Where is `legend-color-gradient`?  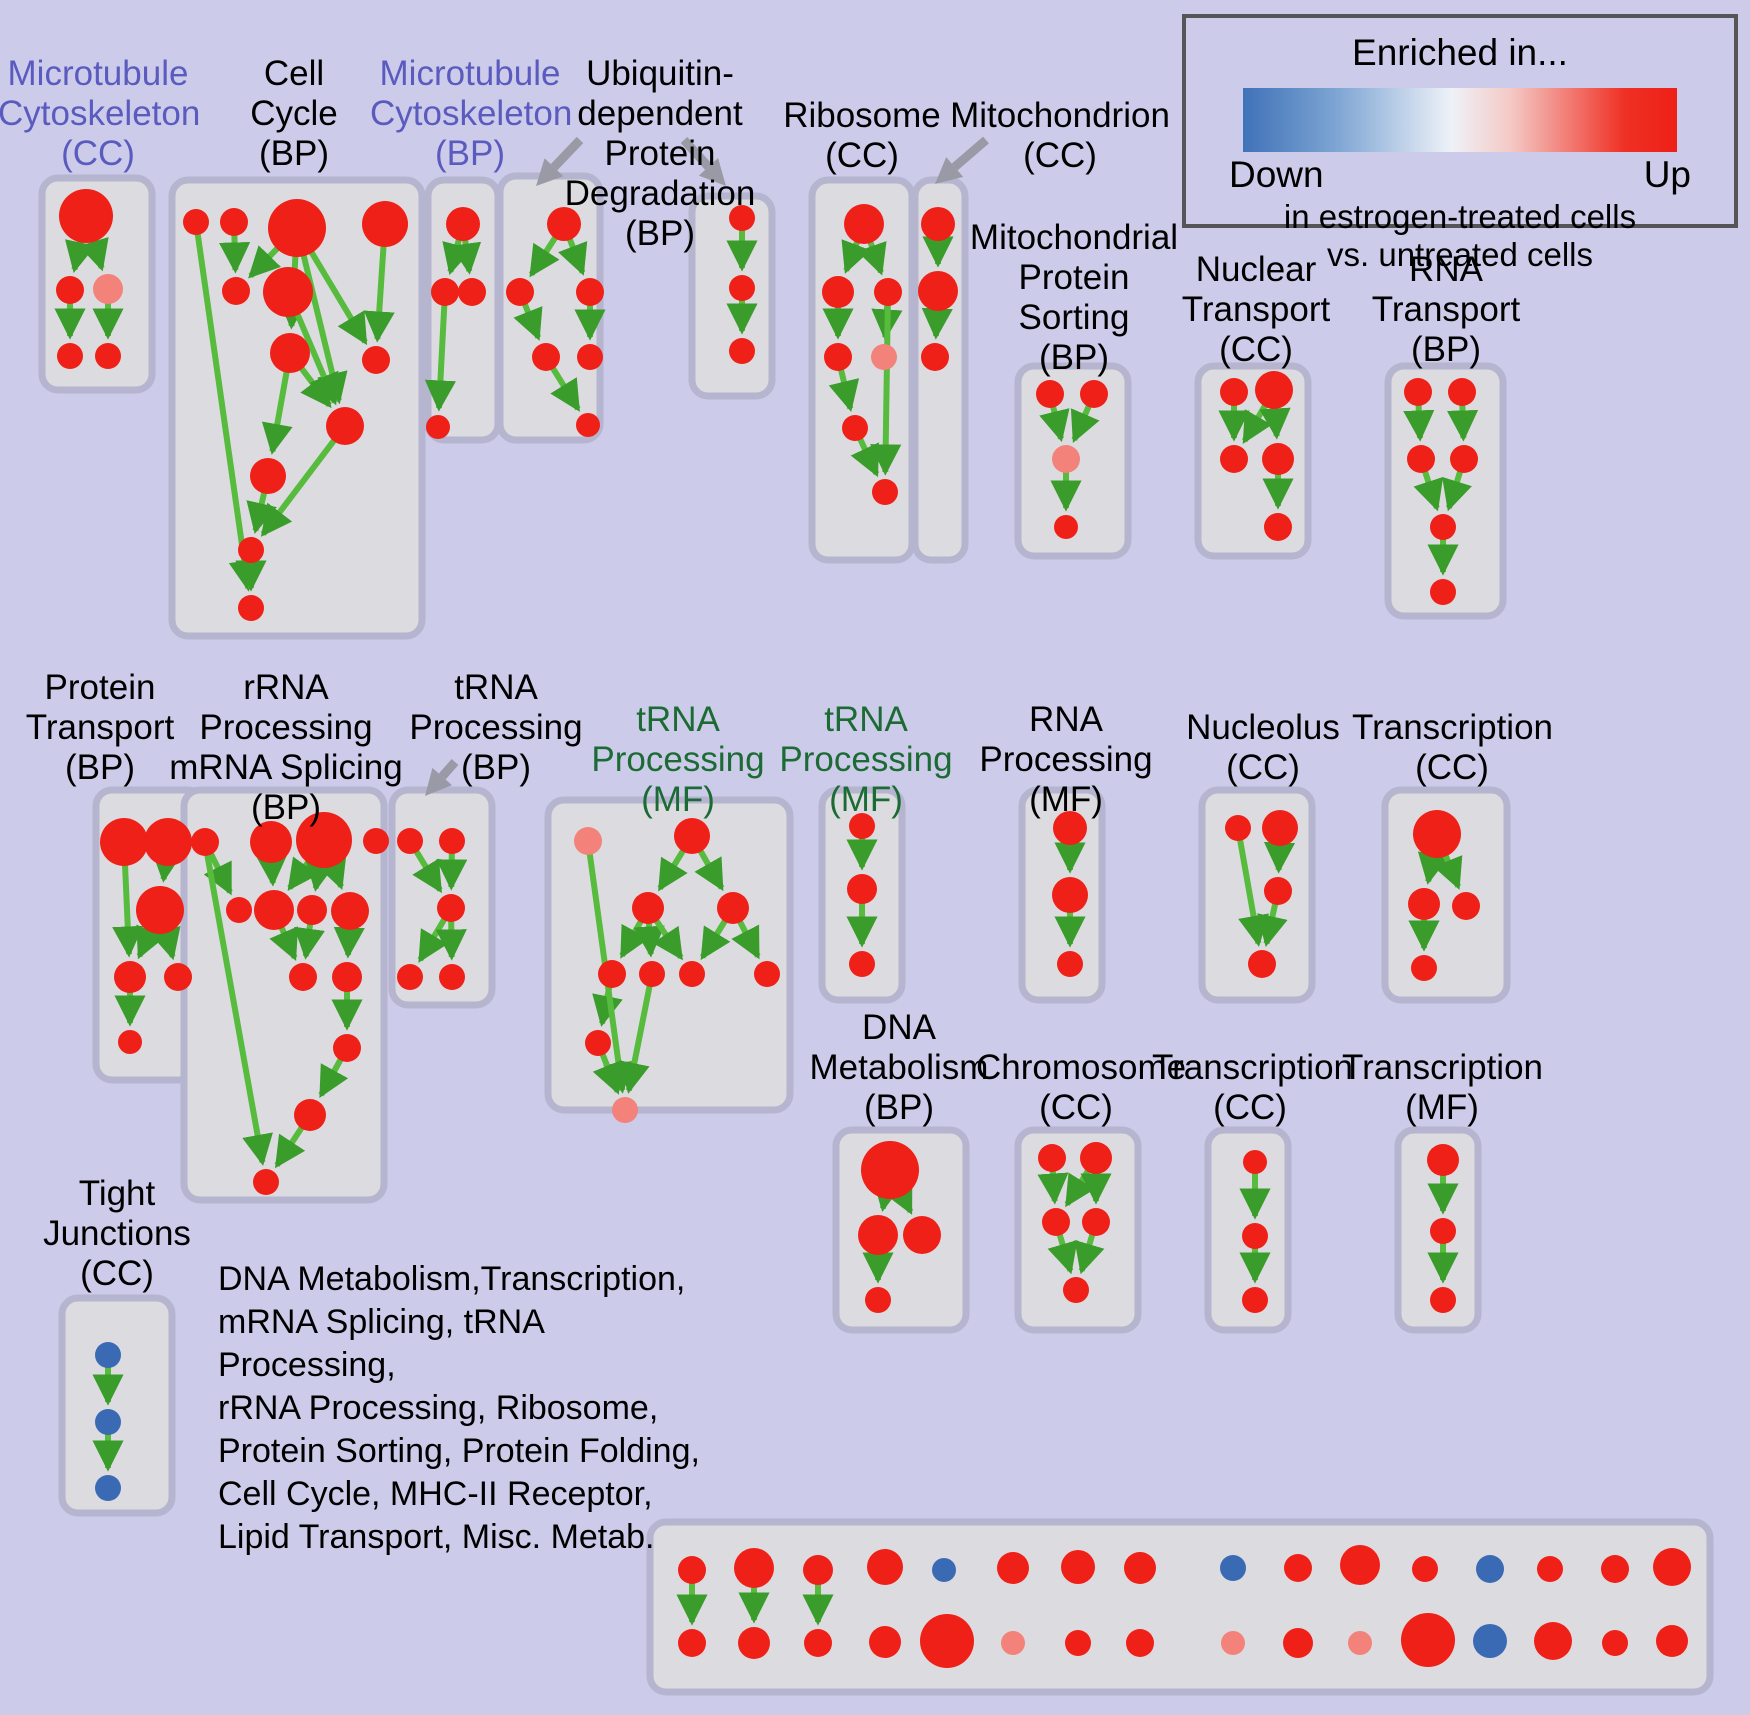
legend-color-gradient is located at coordinates (1460, 120).